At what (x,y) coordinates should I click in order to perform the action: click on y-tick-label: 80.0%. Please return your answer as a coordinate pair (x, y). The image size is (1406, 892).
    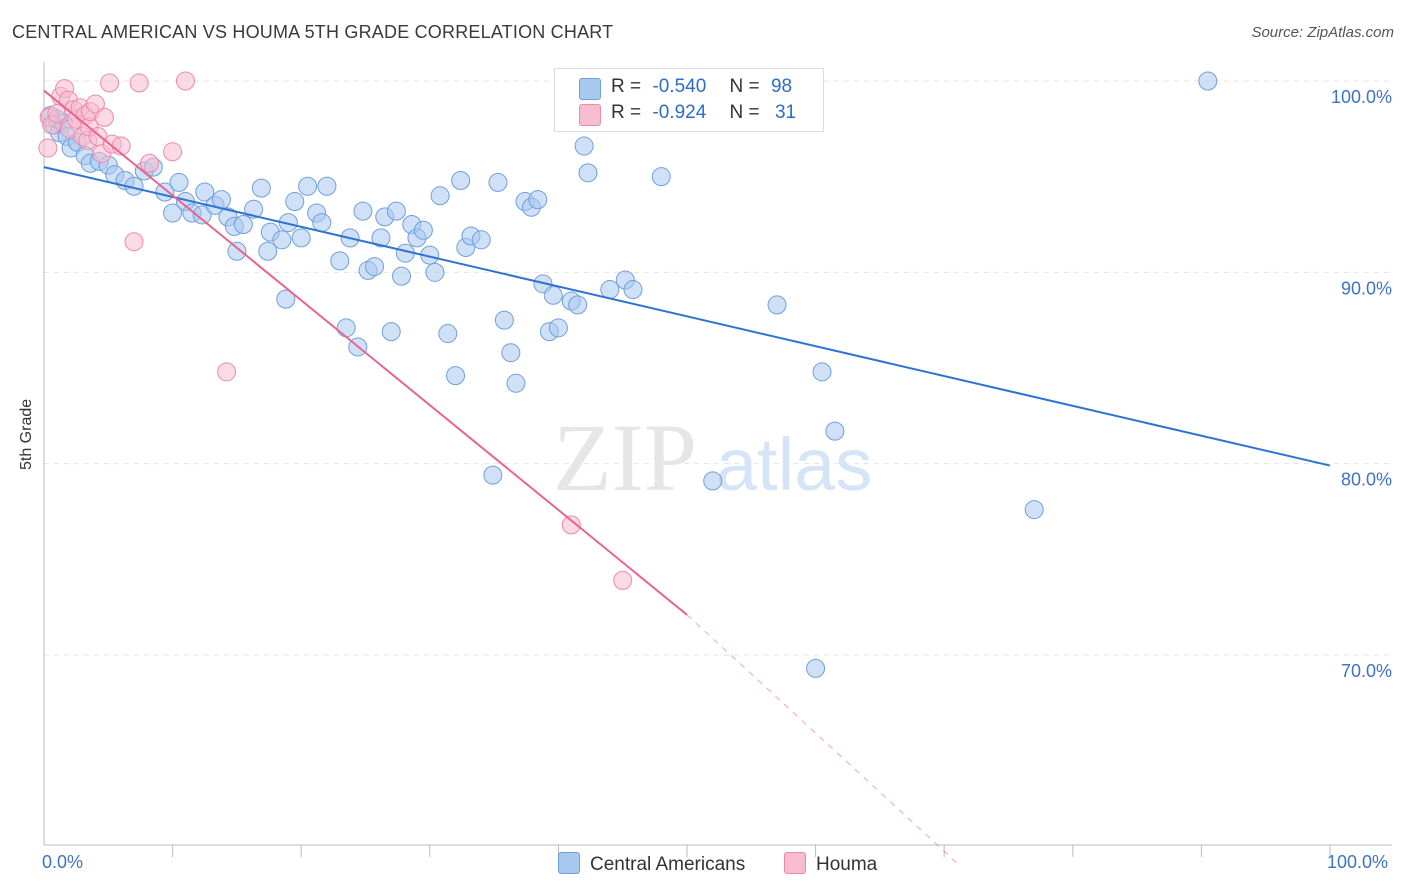
    Looking at the image, I should click on (1366, 480).